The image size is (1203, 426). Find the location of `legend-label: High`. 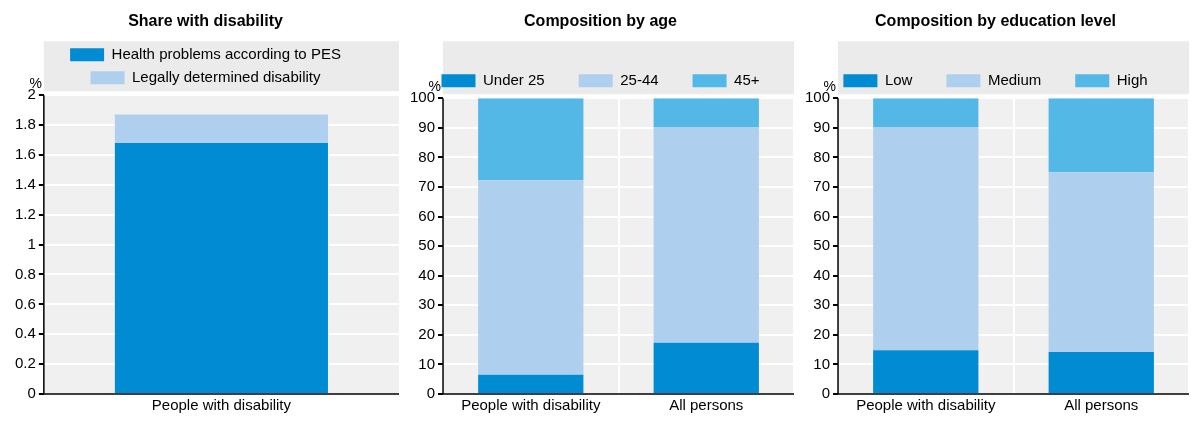

legend-label: High is located at coordinates (1132, 79).